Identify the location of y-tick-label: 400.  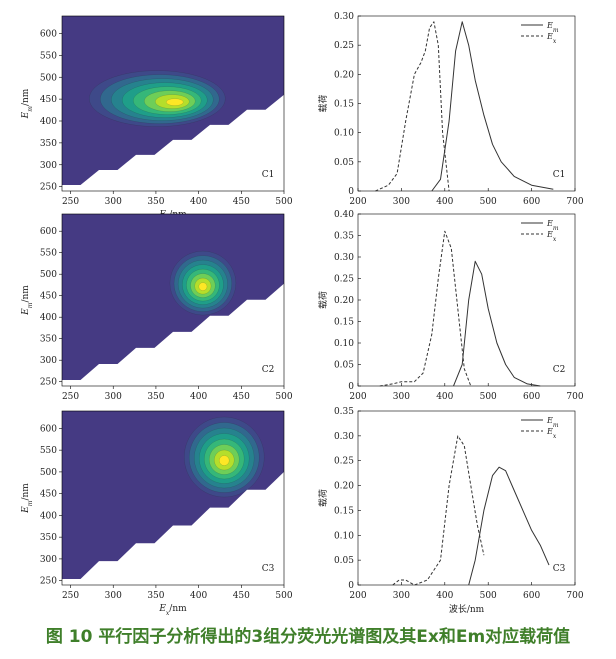
(48, 122).